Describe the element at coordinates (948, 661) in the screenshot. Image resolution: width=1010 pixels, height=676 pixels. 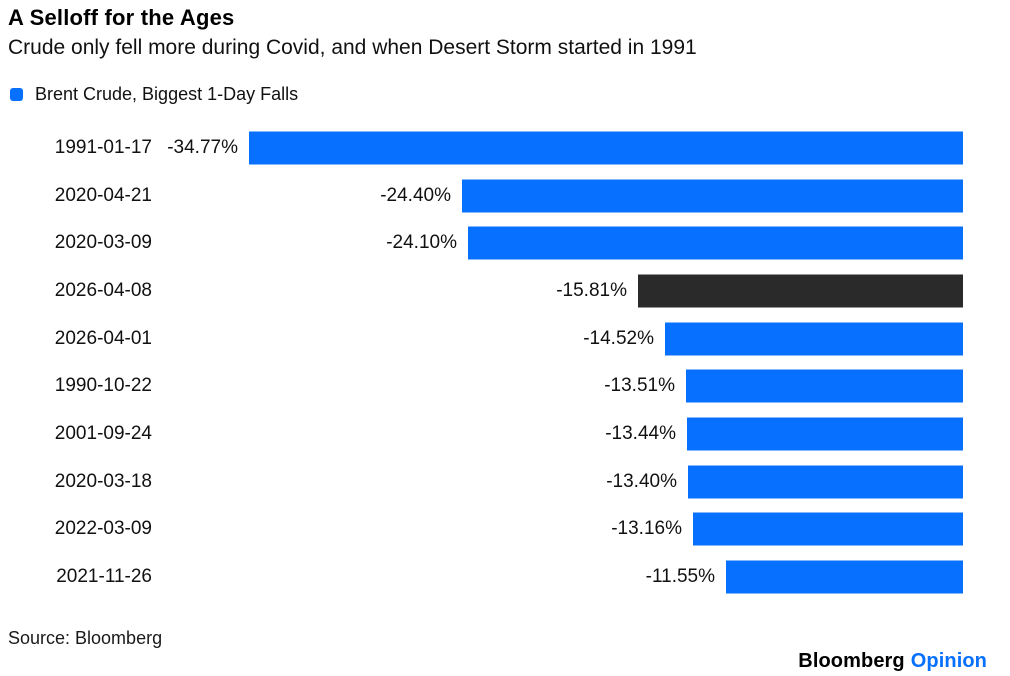
I see `brand-suffix: Opinion` at that location.